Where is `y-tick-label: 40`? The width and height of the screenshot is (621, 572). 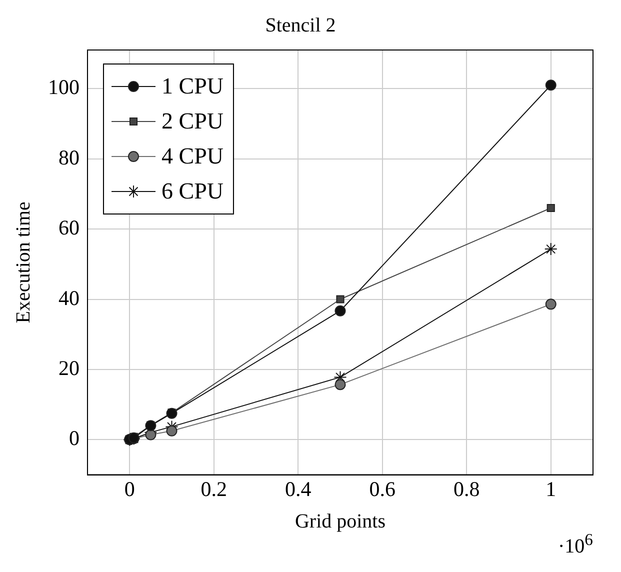
y-tick-label: 40 is located at coordinates (69, 298).